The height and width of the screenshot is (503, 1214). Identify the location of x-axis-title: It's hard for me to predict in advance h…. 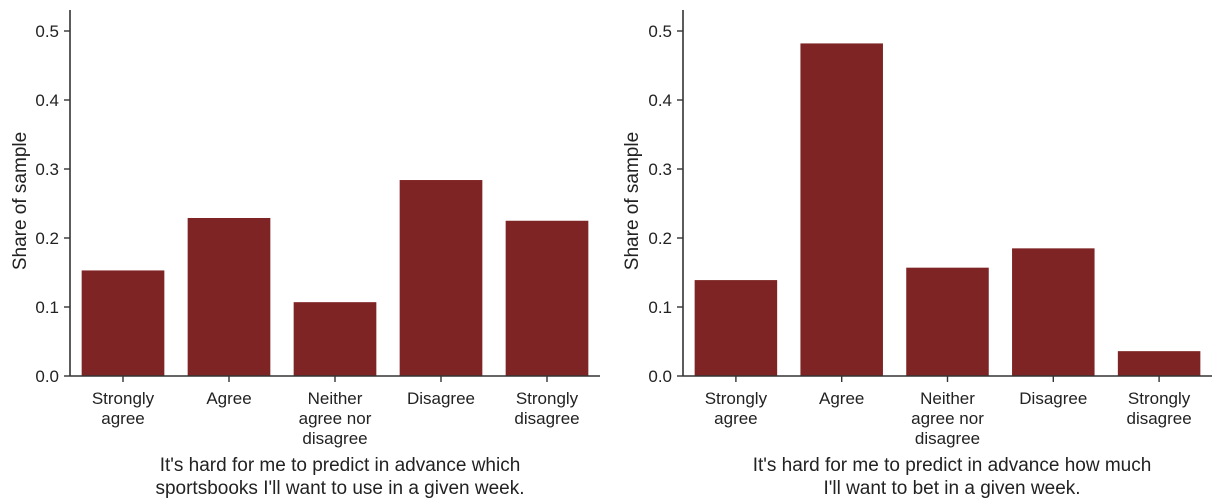
(952, 477).